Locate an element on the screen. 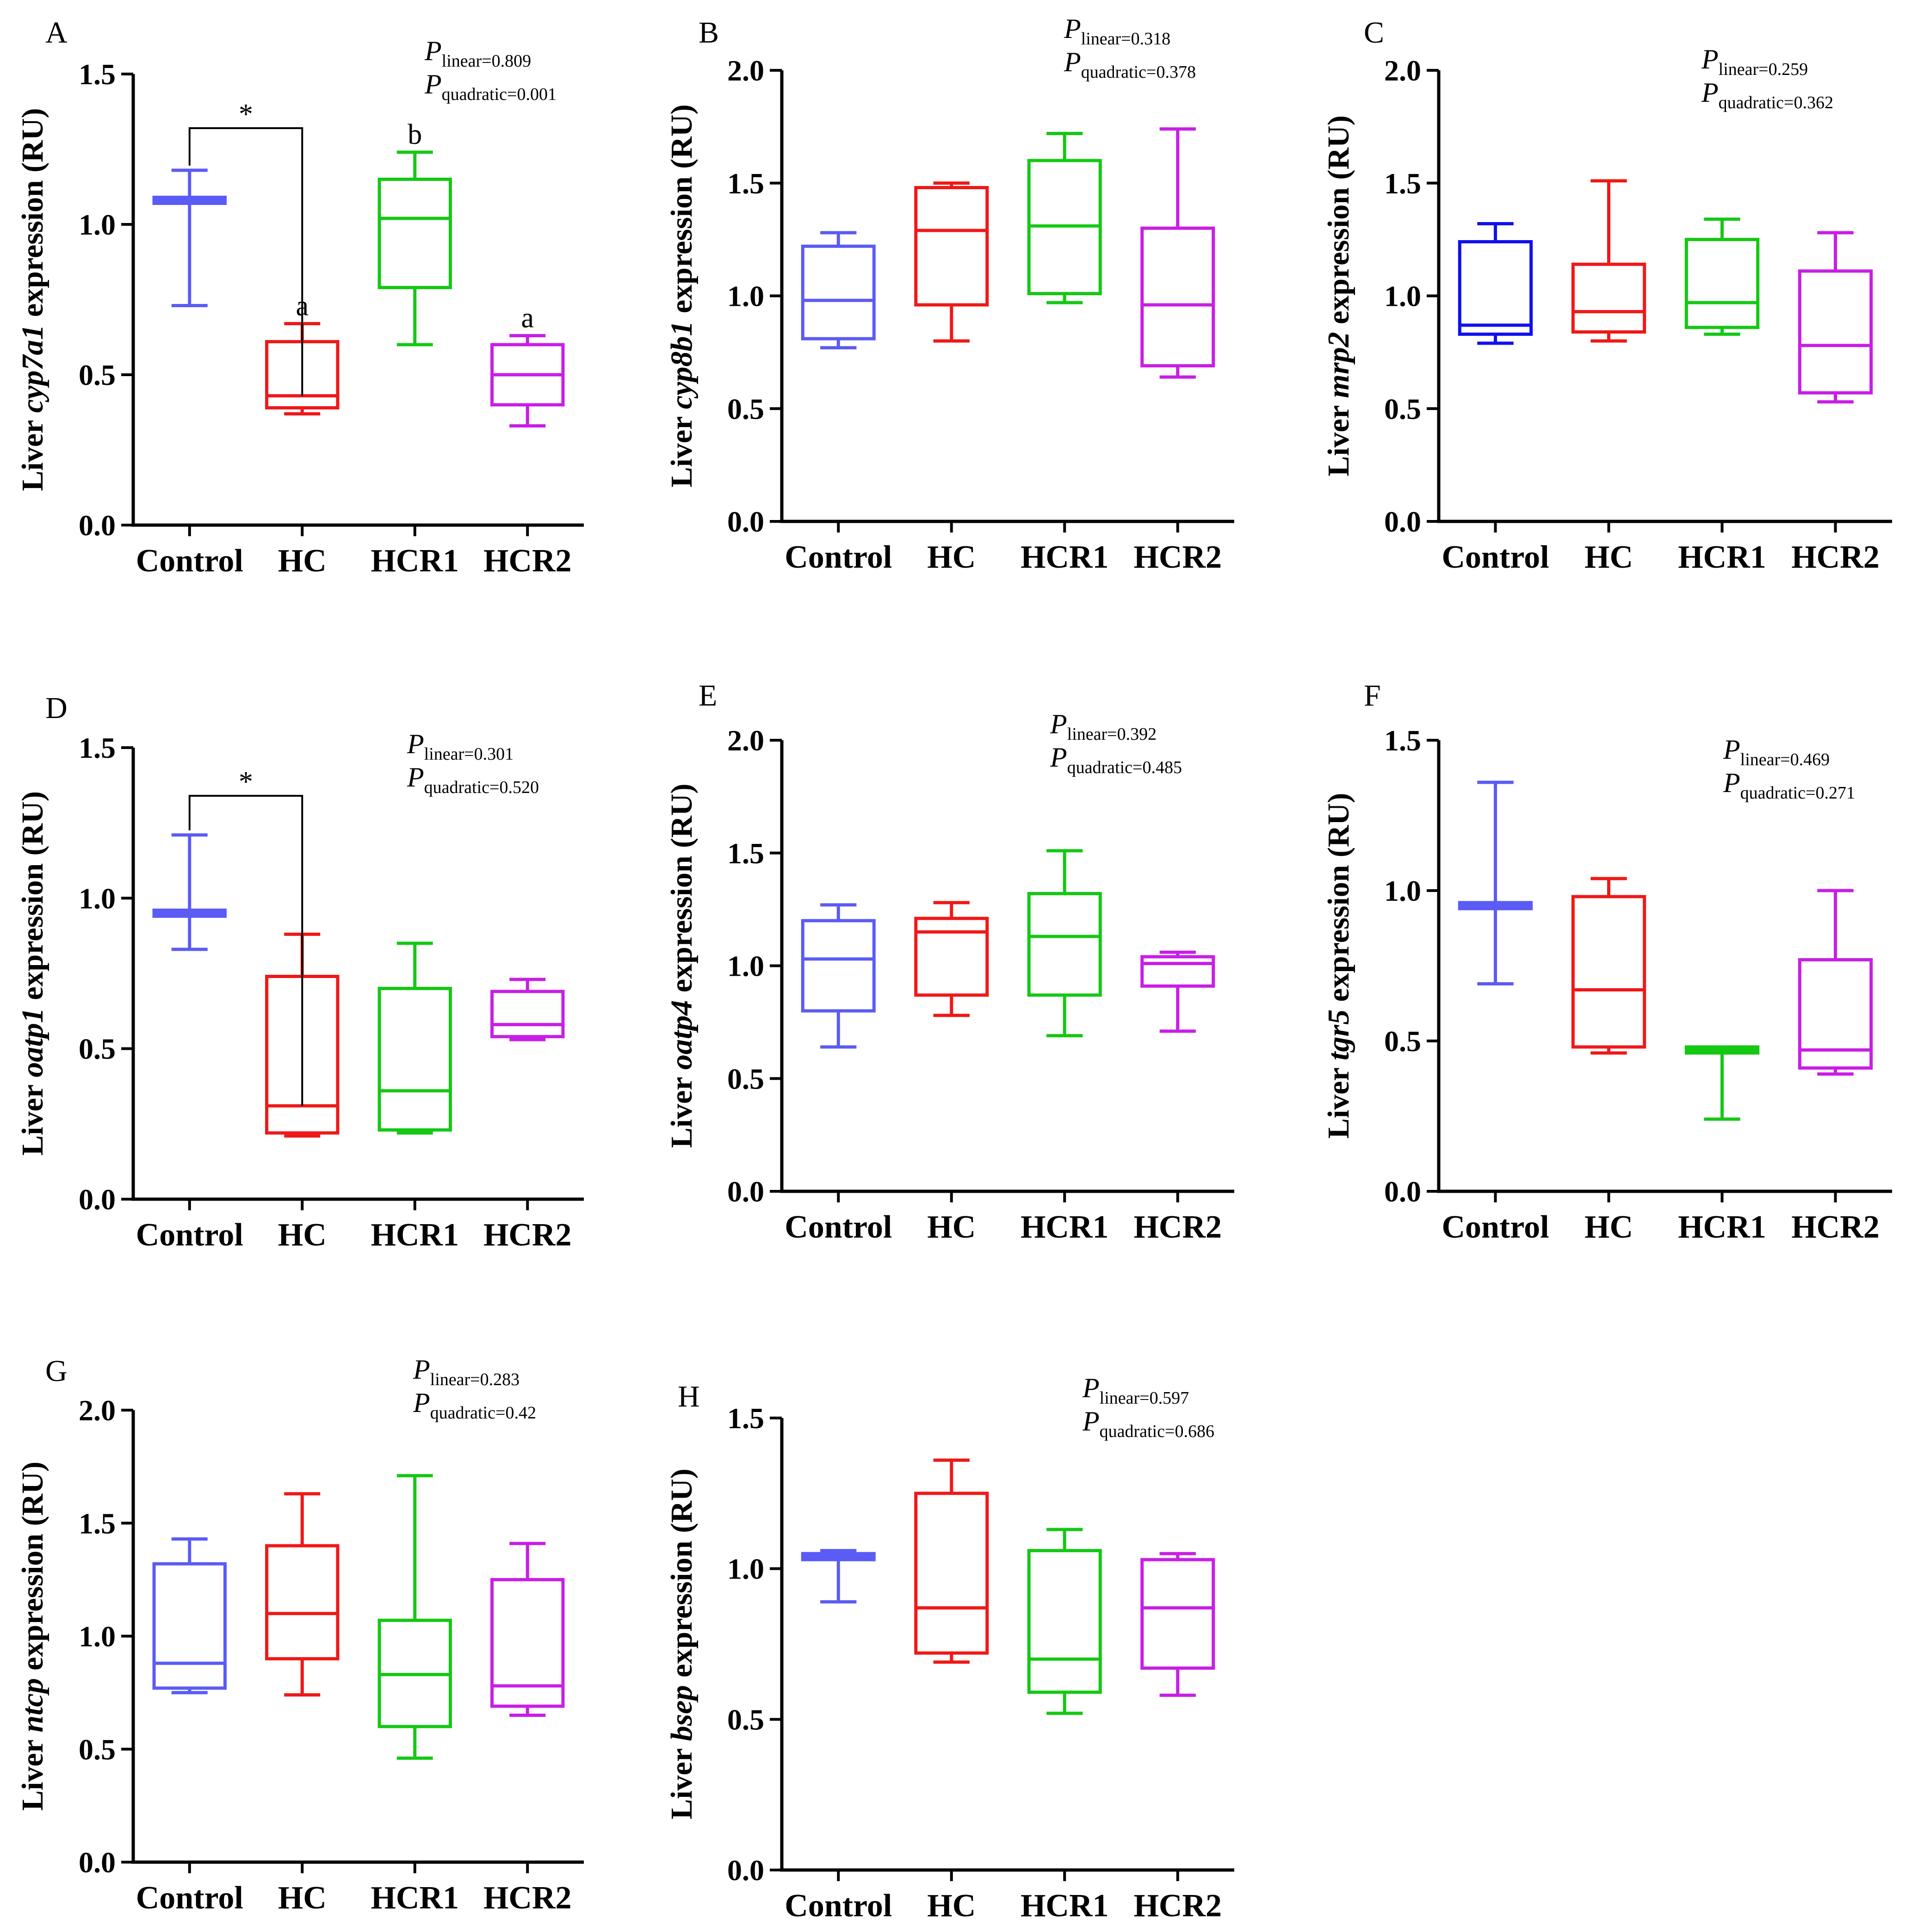  y-axis-title: Liver cyp7a1 expression (RU) is located at coordinates (32, 299).